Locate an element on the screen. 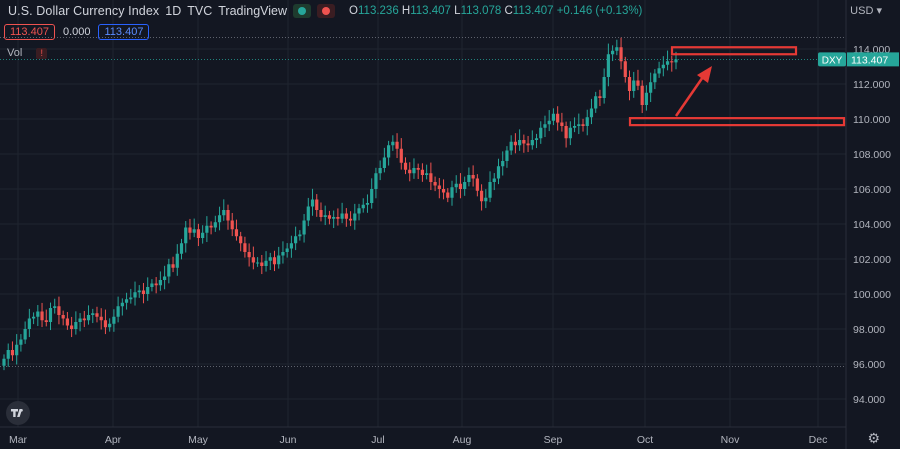  time-tick-label: Sep is located at coordinates (553, 440).